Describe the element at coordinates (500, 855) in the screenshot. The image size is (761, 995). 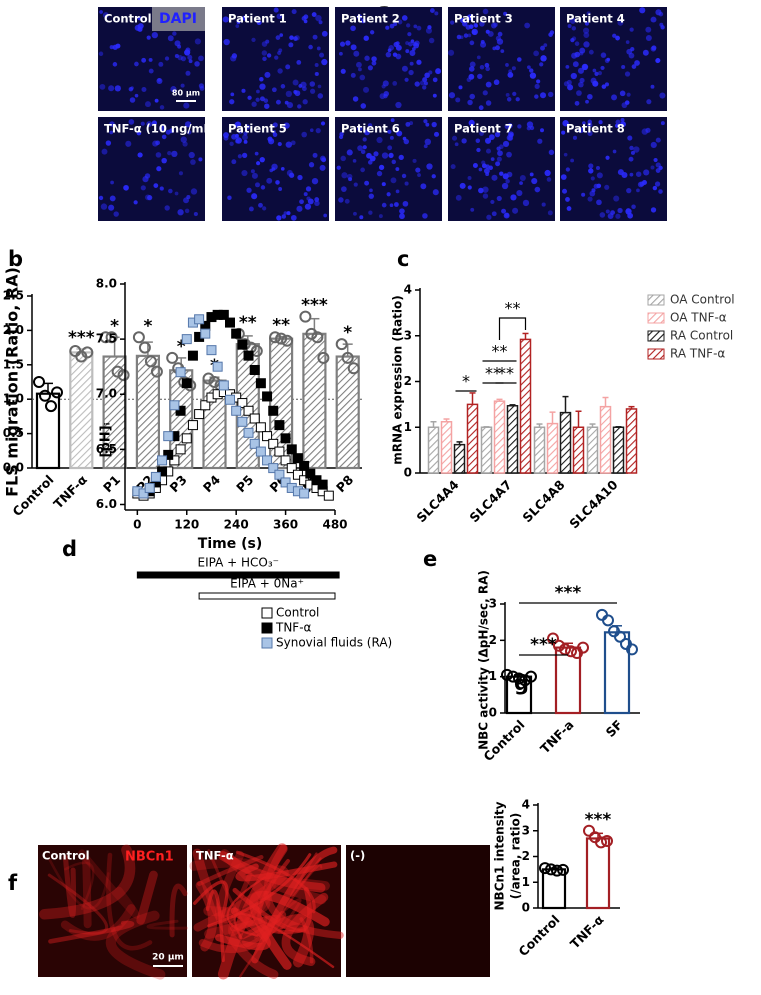
I see `y-axis-label: NBCn1 intensity` at that location.